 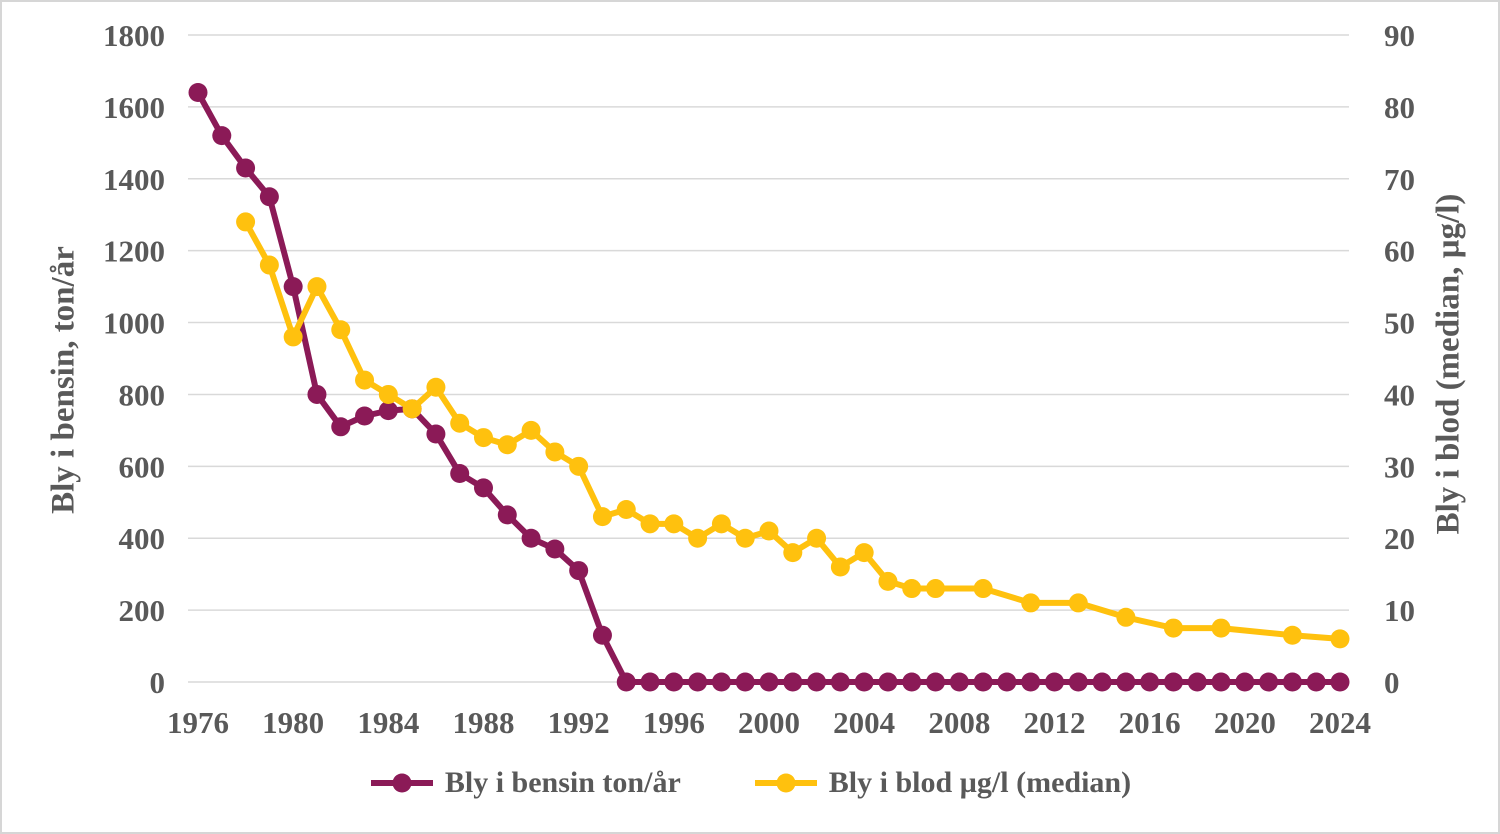 What do you see at coordinates (1399, 179) in the screenshot?
I see `right-axis-tick-label: 70` at bounding box center [1399, 179].